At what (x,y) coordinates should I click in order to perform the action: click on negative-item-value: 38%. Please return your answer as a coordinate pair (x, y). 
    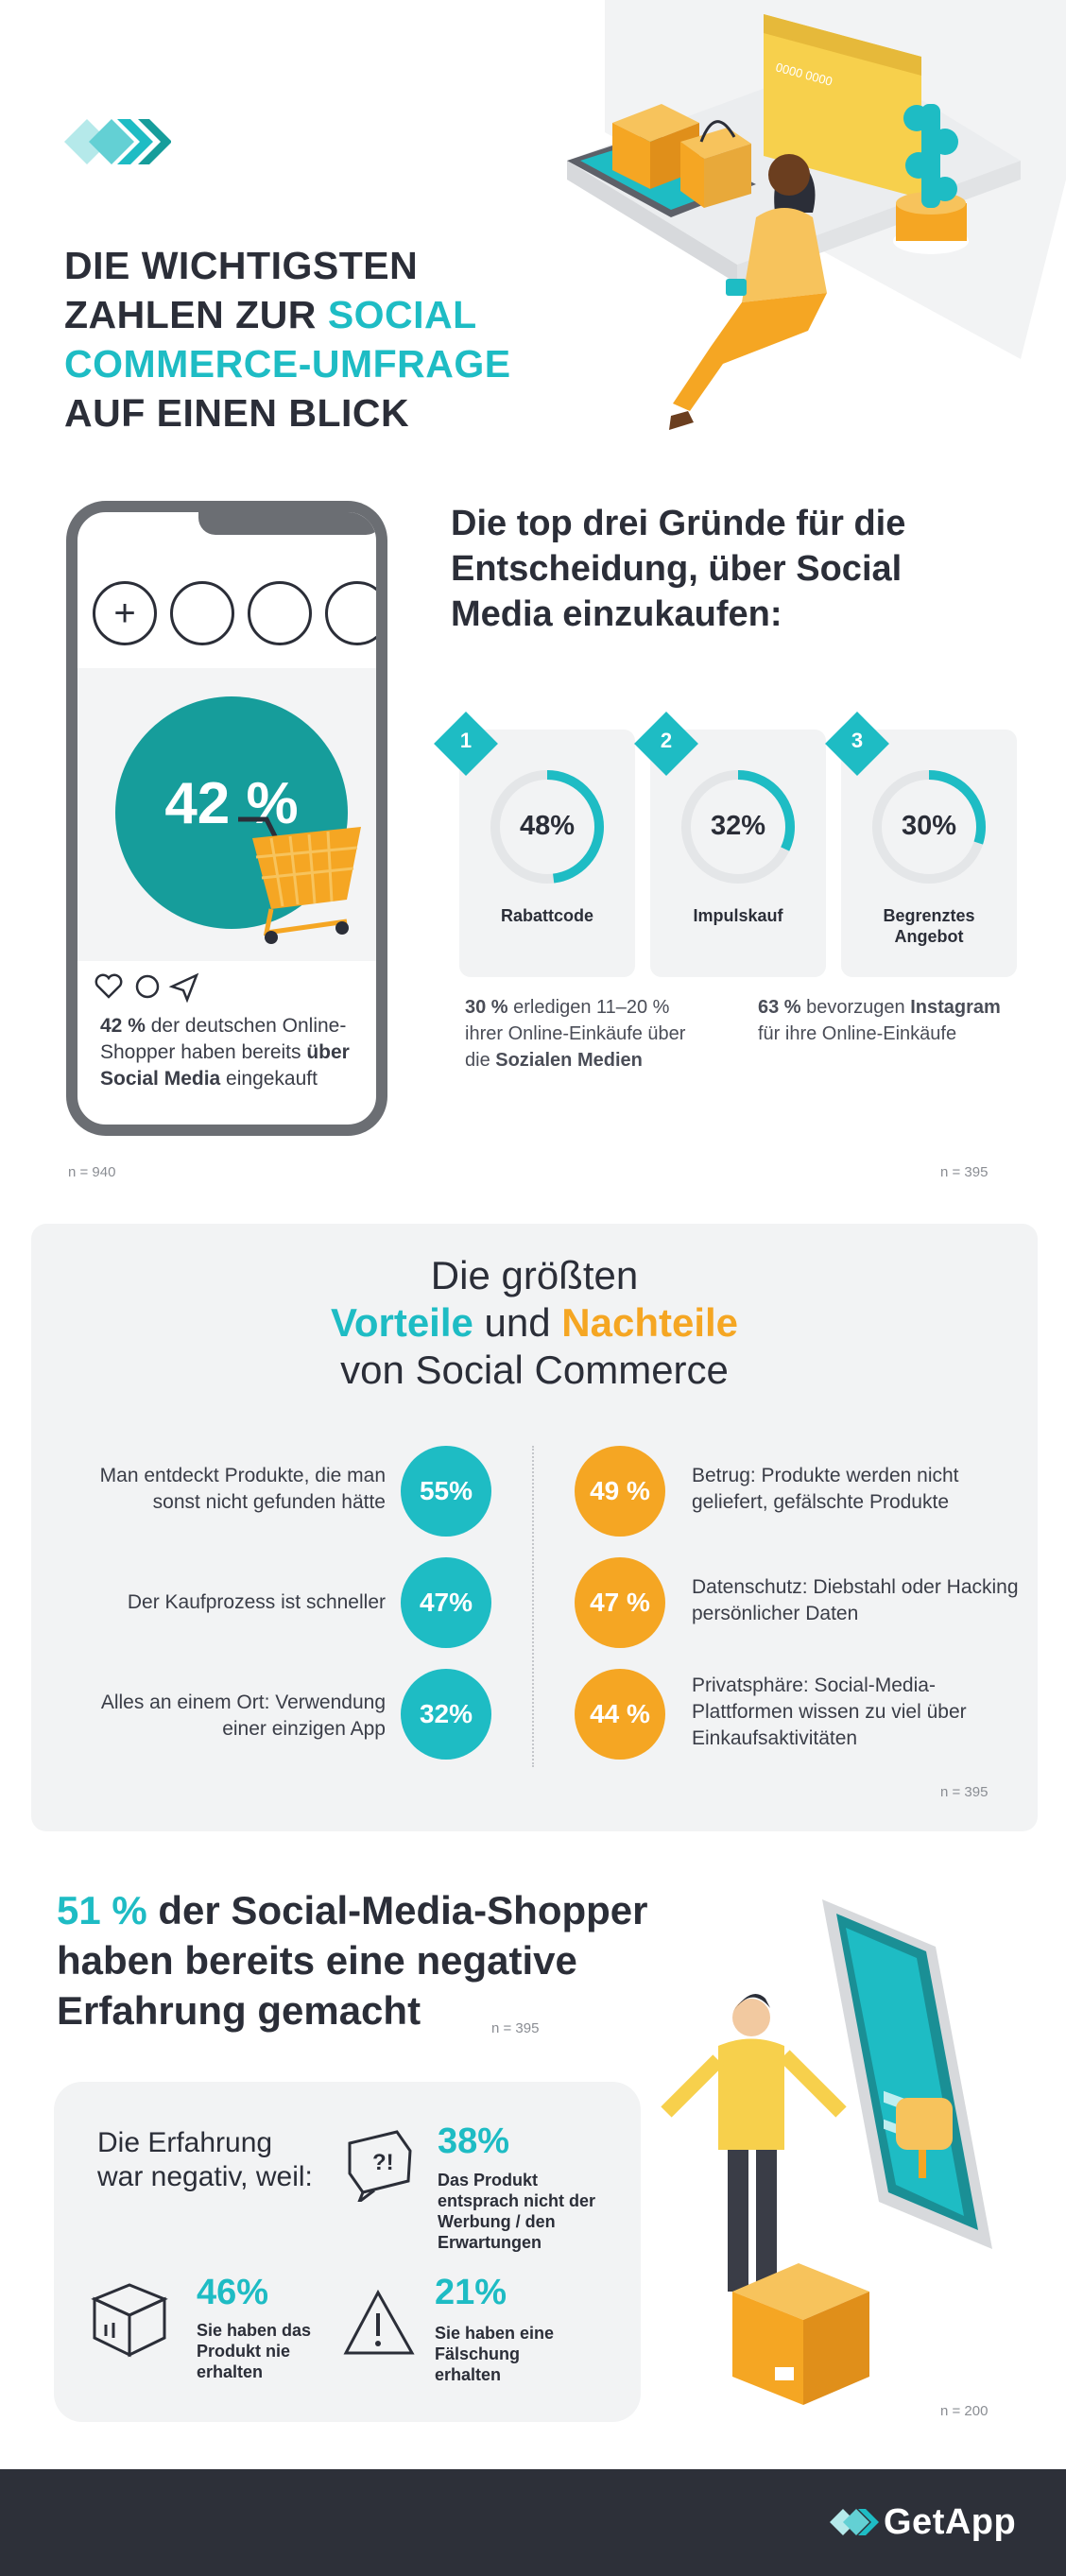
    Looking at the image, I should click on (474, 2141).